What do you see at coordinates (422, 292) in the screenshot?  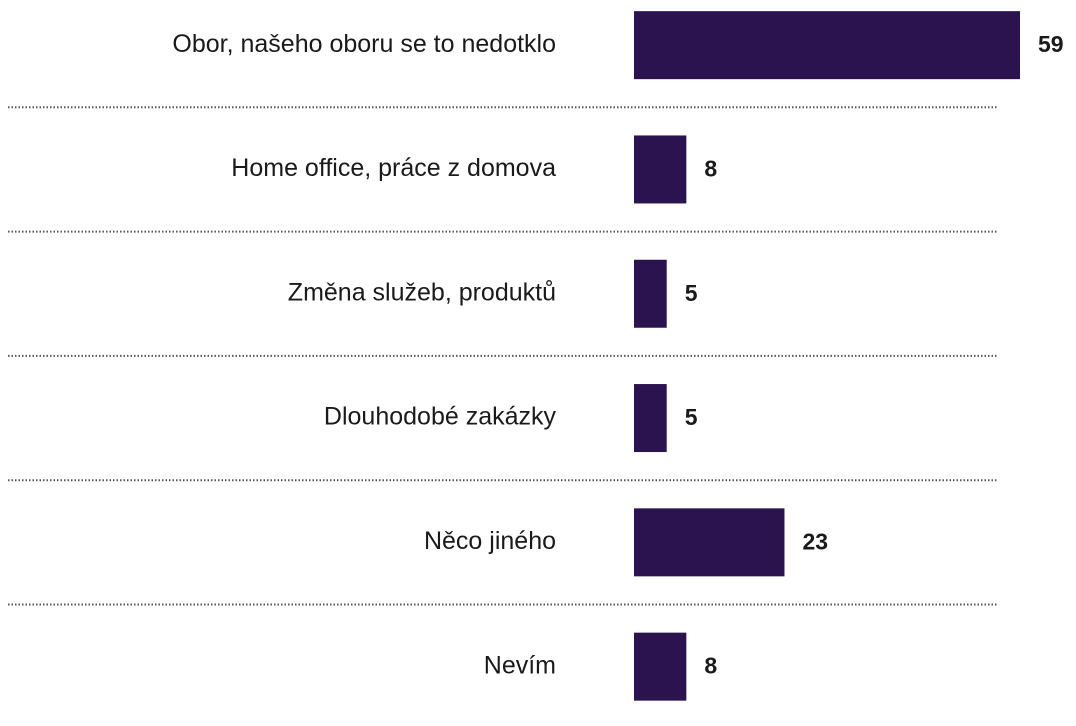 I see `category-label: Změna služeb, produktů` at bounding box center [422, 292].